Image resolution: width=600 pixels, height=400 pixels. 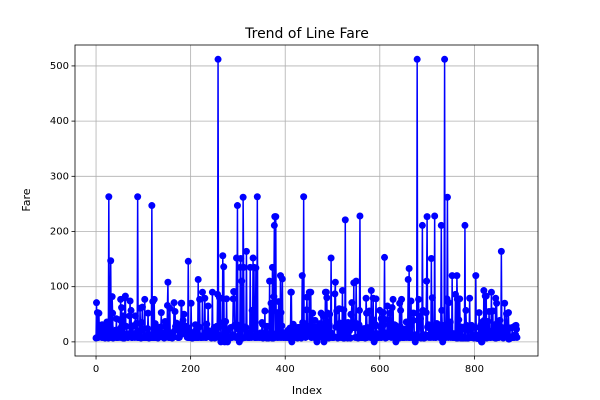 What do you see at coordinates (59, 121) in the screenshot?
I see `y-tick-label: 400` at bounding box center [59, 121].